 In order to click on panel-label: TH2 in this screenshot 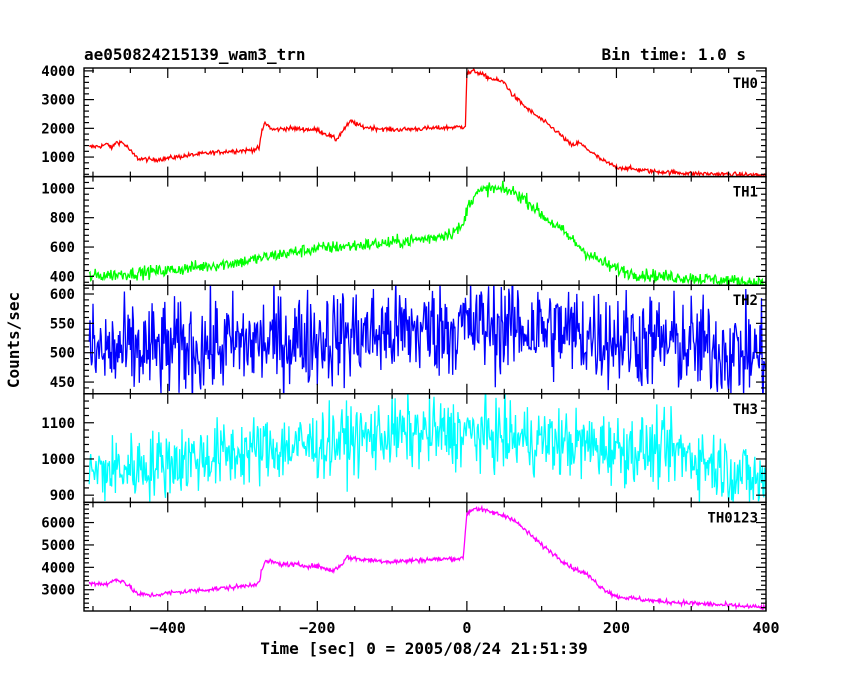, I will do `click(745, 301)`.